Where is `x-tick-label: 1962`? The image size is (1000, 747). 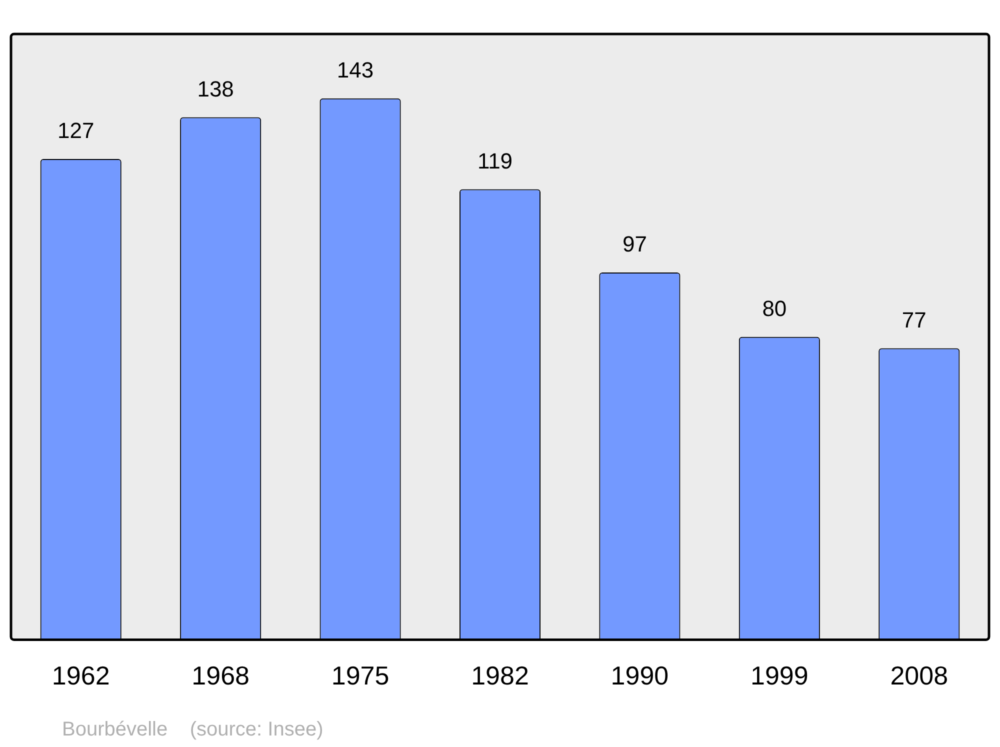 x-tick-label: 1962 is located at coordinates (81, 675).